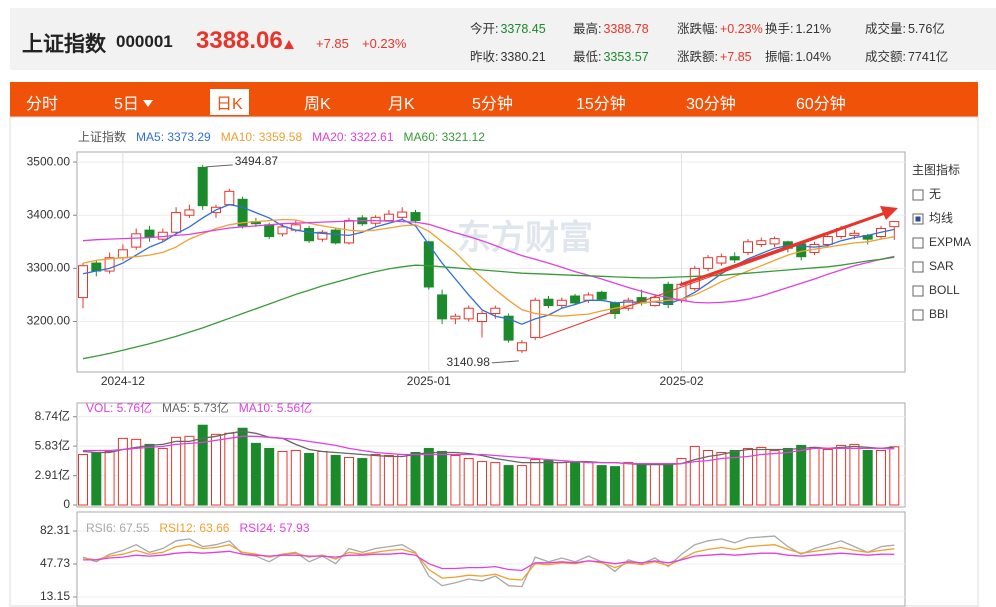 The image size is (996, 607). I want to click on stat-value: 3388.78, so click(626, 29).